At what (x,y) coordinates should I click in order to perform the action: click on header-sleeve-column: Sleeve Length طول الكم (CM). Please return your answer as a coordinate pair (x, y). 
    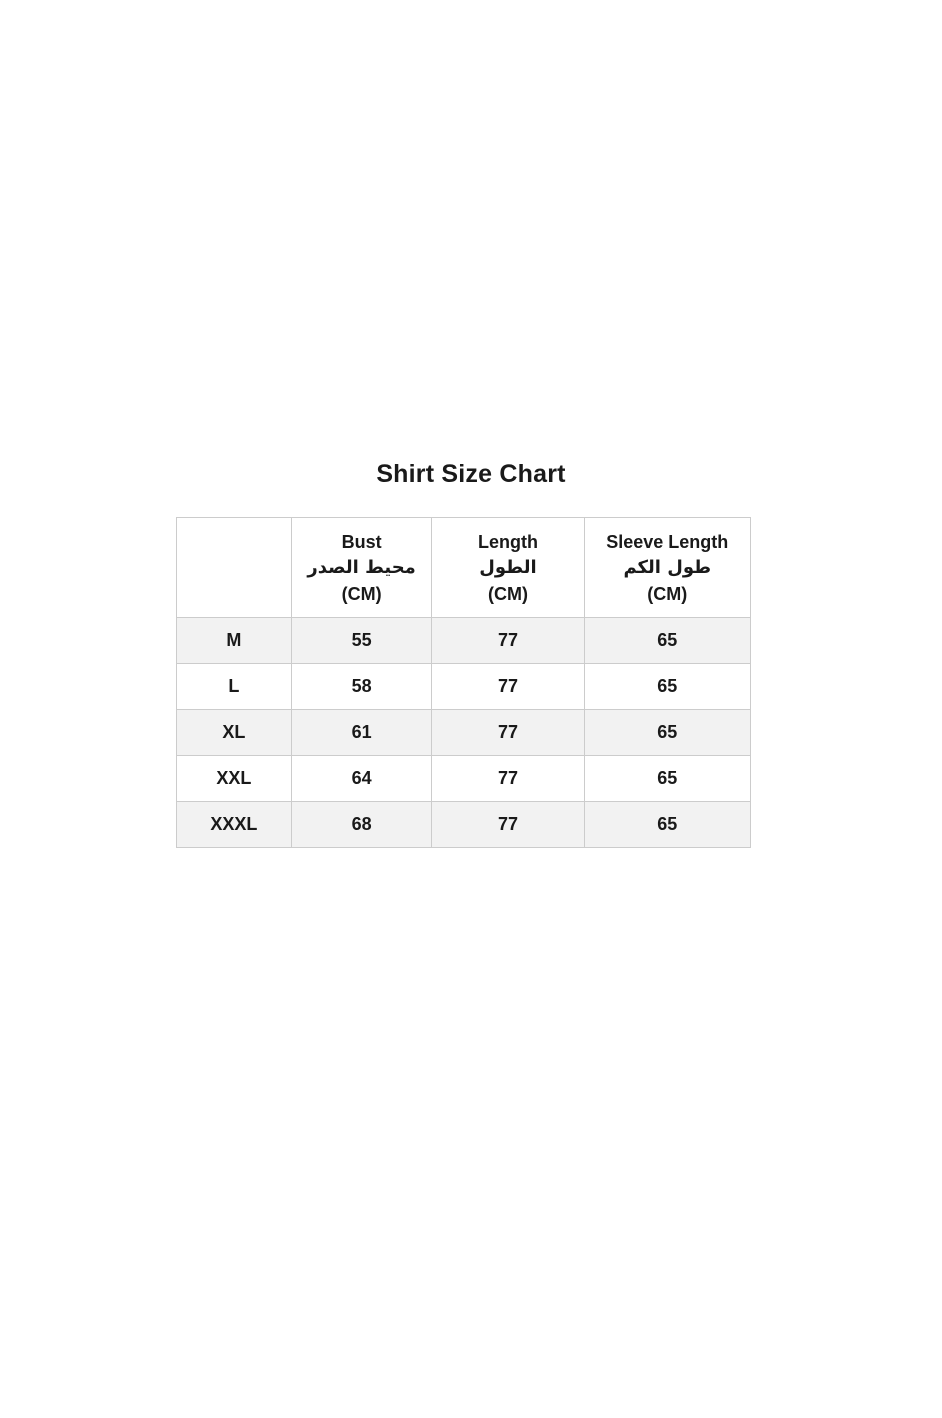
    Looking at the image, I should click on (667, 567).